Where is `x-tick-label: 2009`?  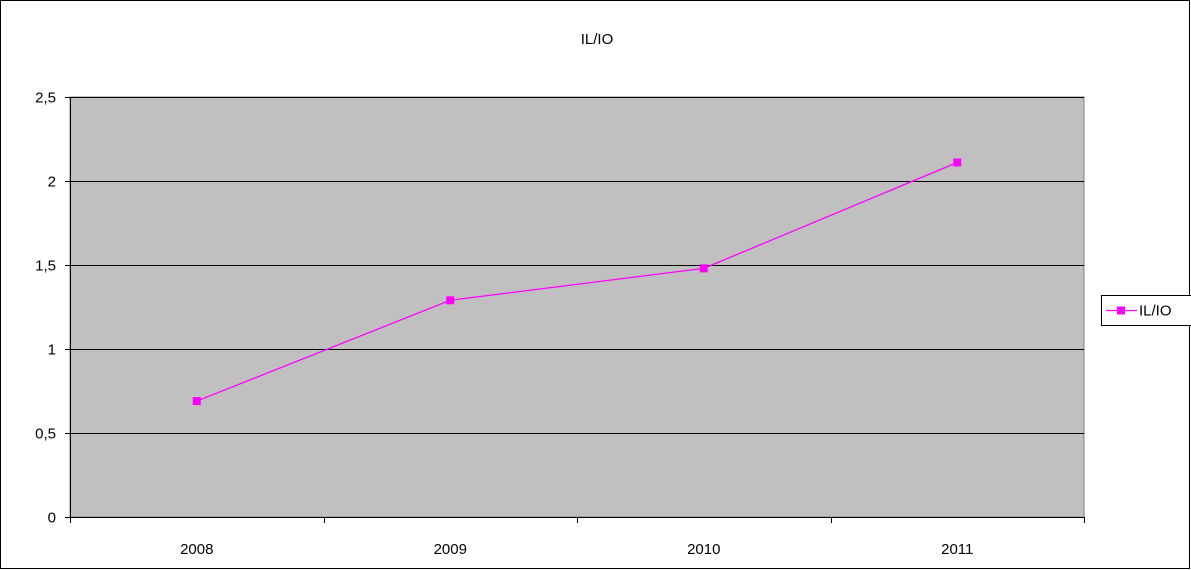 x-tick-label: 2009 is located at coordinates (450, 549).